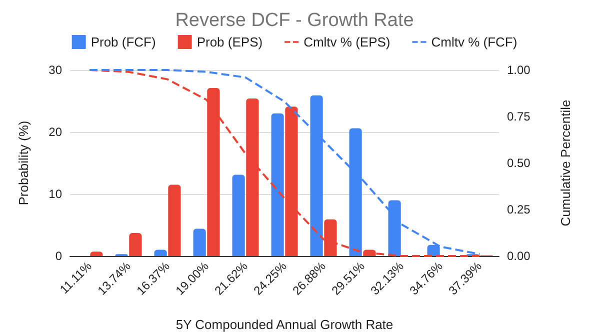 Image resolution: width=589 pixels, height=336 pixels. What do you see at coordinates (519, 117) in the screenshot?
I see `y2-tick-label: 0.75` at bounding box center [519, 117].